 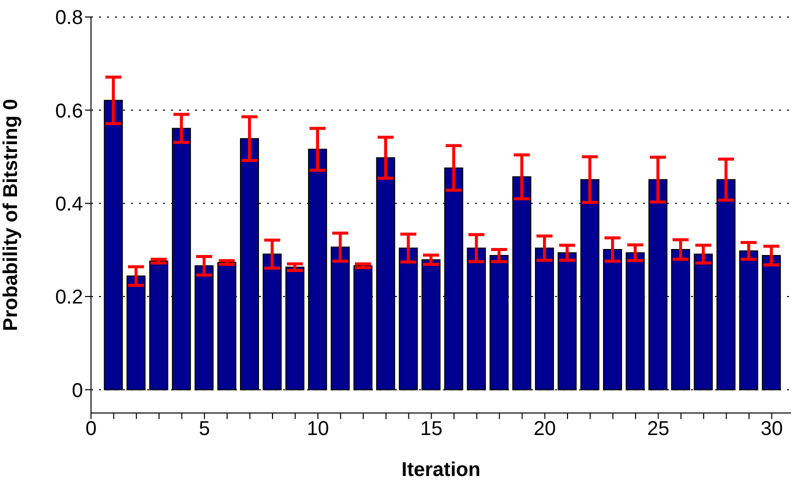 What do you see at coordinates (69, 18) in the screenshot?
I see `y-tick-label: 0.8` at bounding box center [69, 18].